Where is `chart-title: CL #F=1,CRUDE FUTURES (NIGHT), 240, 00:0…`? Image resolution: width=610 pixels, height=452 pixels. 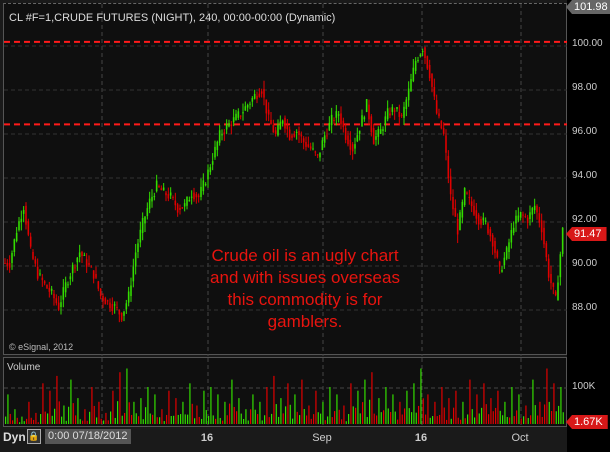
chart-title: CL #F=1,CRUDE FUTURES (NIGHT), 240, 00:0… is located at coordinates (172, 18).